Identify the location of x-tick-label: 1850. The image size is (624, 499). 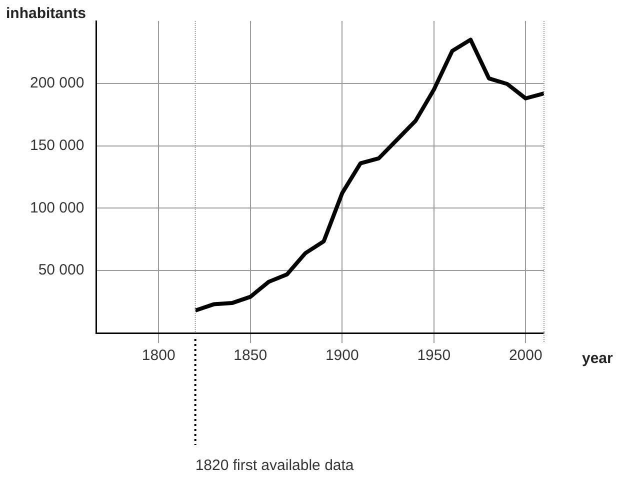
(251, 355).